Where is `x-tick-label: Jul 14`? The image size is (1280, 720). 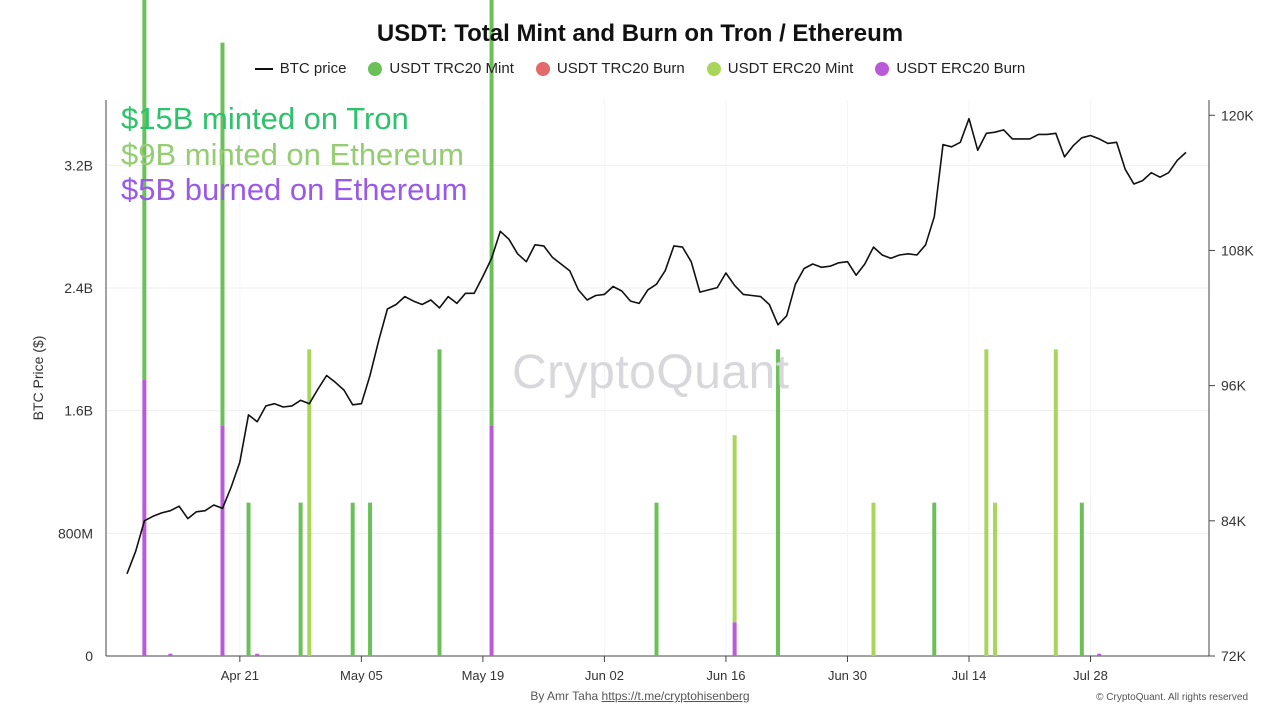 x-tick-label: Jul 14 is located at coordinates (969, 675).